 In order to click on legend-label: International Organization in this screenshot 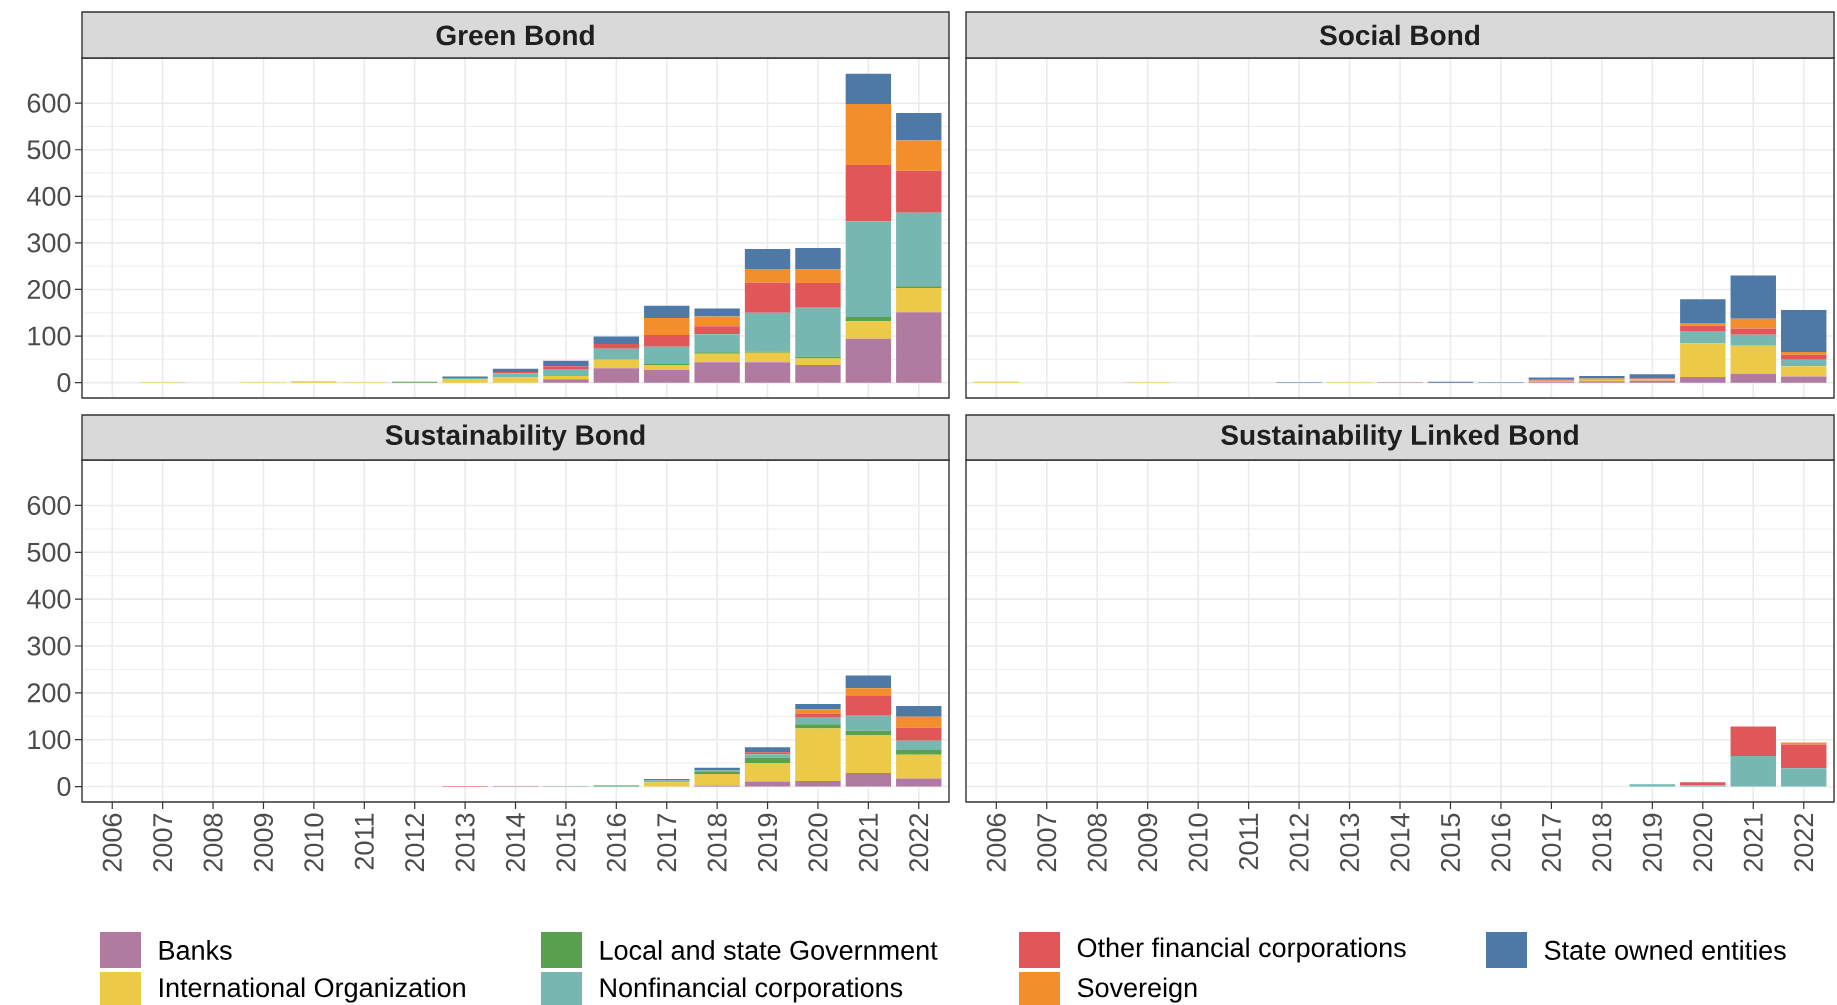, I will do `click(312, 990)`.